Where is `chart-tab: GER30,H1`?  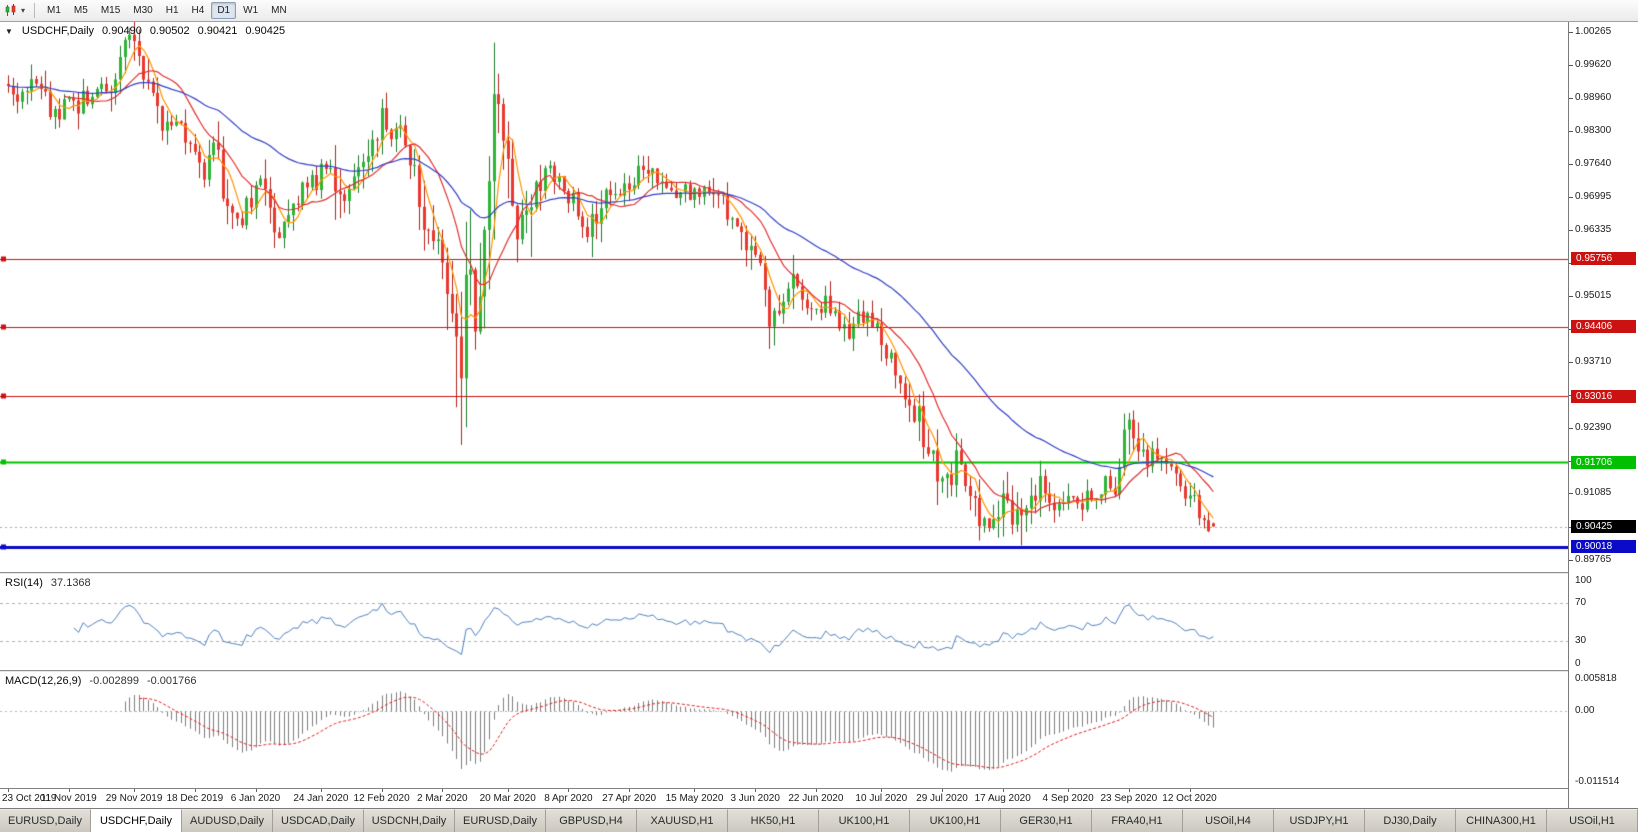 chart-tab: GER30,H1 is located at coordinates (1046, 820).